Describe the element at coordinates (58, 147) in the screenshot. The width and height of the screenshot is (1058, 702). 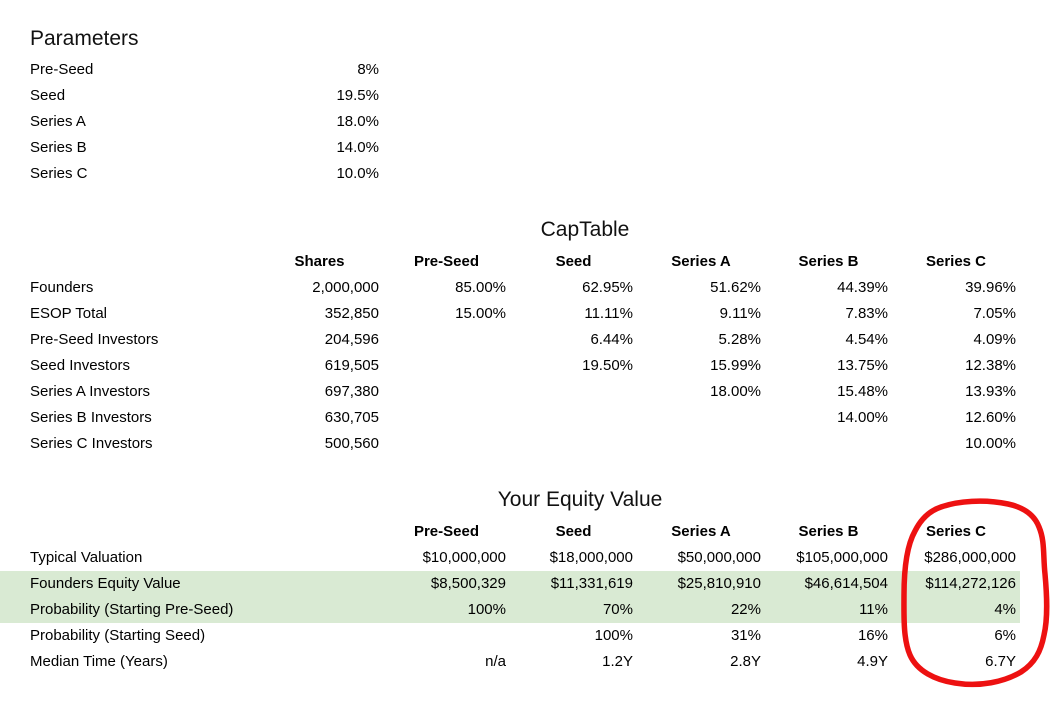
I see `row-label: Series B` at that location.